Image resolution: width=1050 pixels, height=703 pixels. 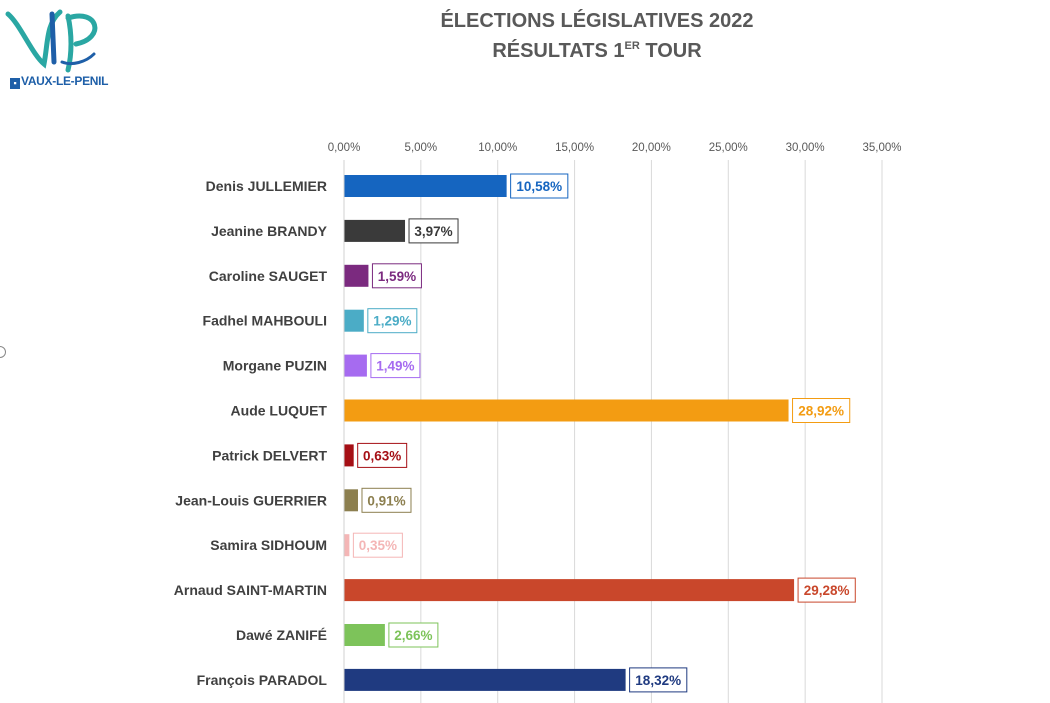 I want to click on x-tick-label: 0,00%, so click(x=344, y=148).